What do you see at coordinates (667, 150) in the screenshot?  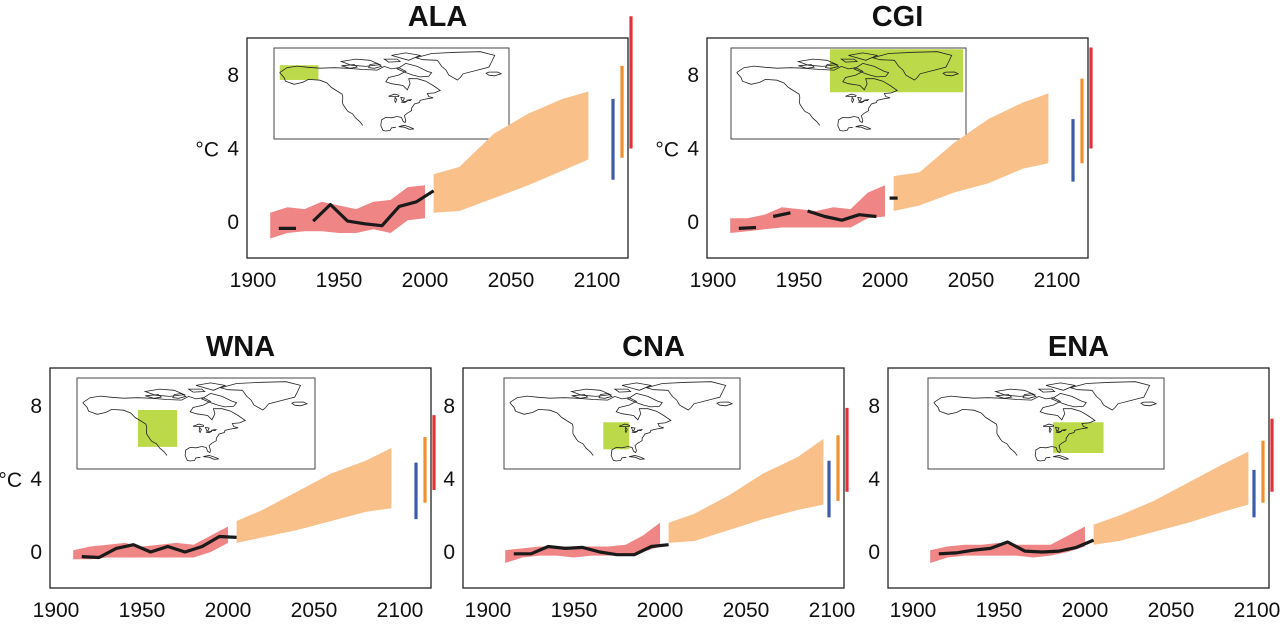 I see `y-axis-label: °C` at bounding box center [667, 150].